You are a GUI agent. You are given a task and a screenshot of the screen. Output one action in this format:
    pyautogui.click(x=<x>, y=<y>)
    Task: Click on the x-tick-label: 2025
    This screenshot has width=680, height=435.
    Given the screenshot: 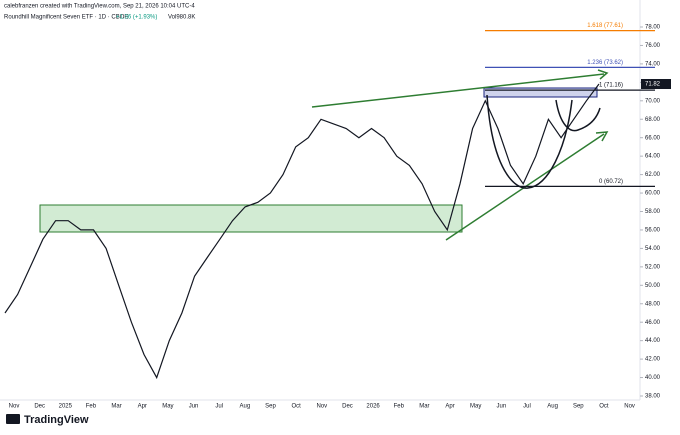 What is the action you would take?
    pyautogui.click(x=66, y=407)
    